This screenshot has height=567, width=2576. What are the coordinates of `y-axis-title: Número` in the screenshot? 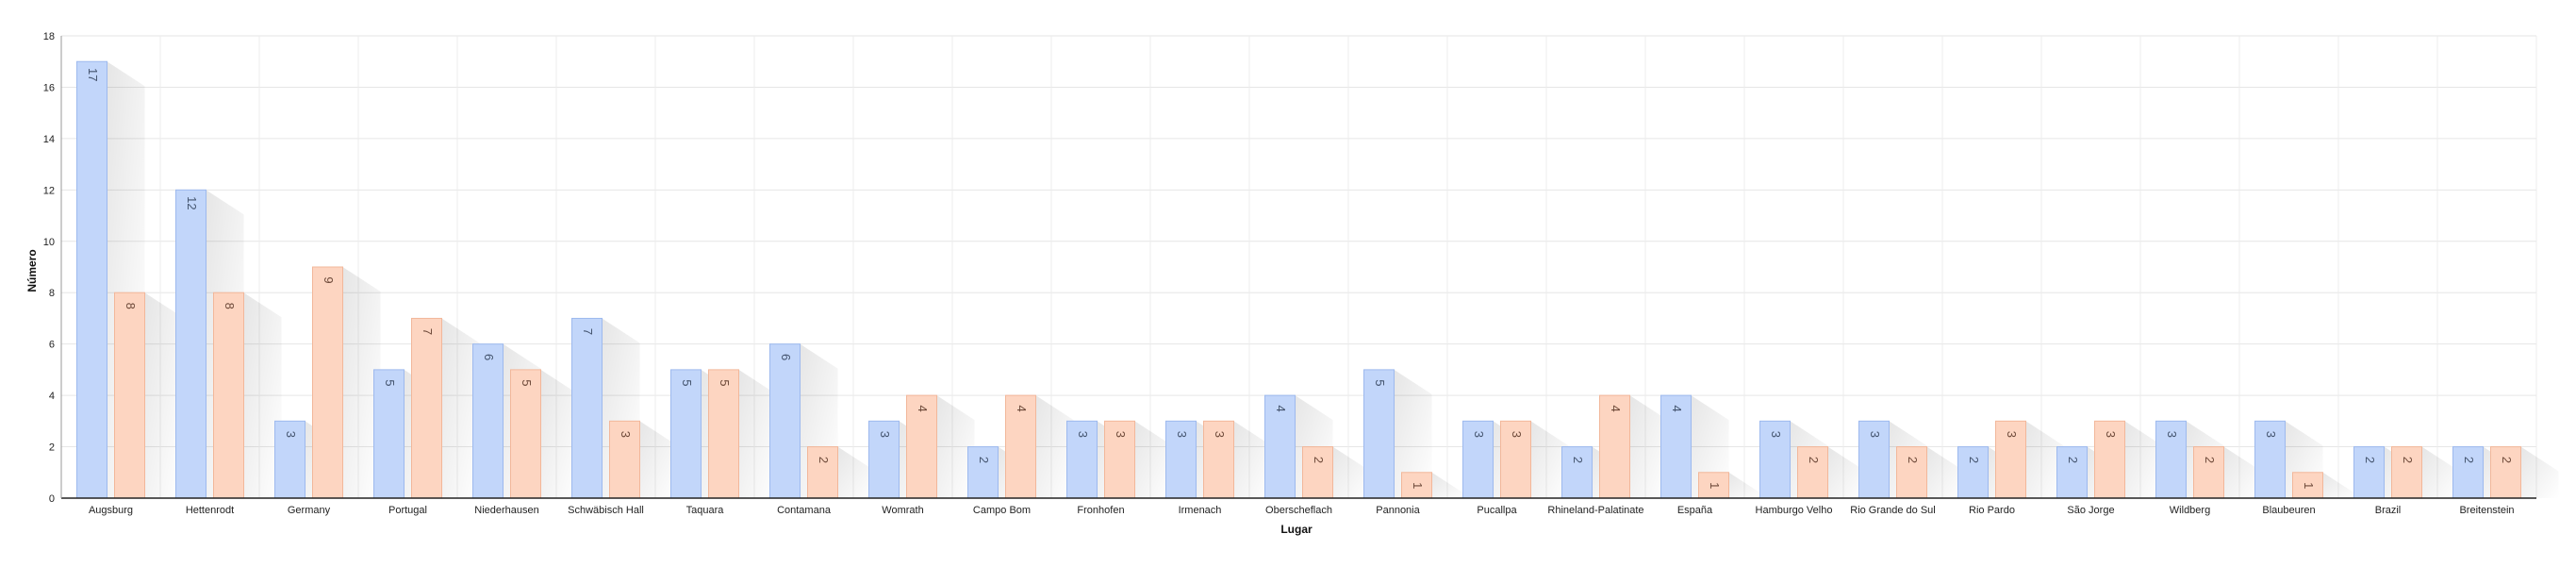 It's located at (32, 270).